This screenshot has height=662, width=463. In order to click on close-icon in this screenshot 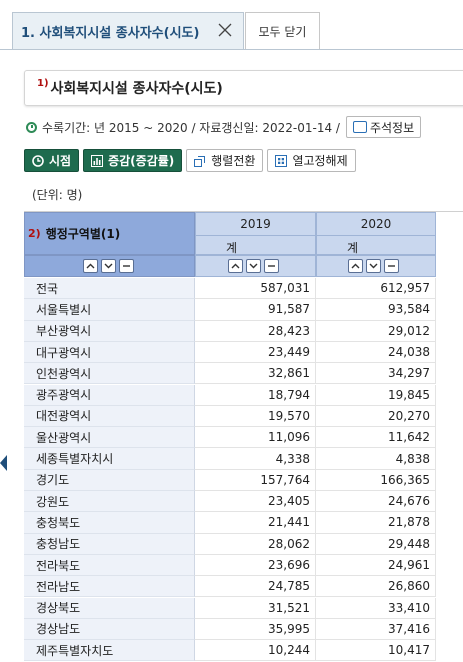, I will do `click(225, 30)`.